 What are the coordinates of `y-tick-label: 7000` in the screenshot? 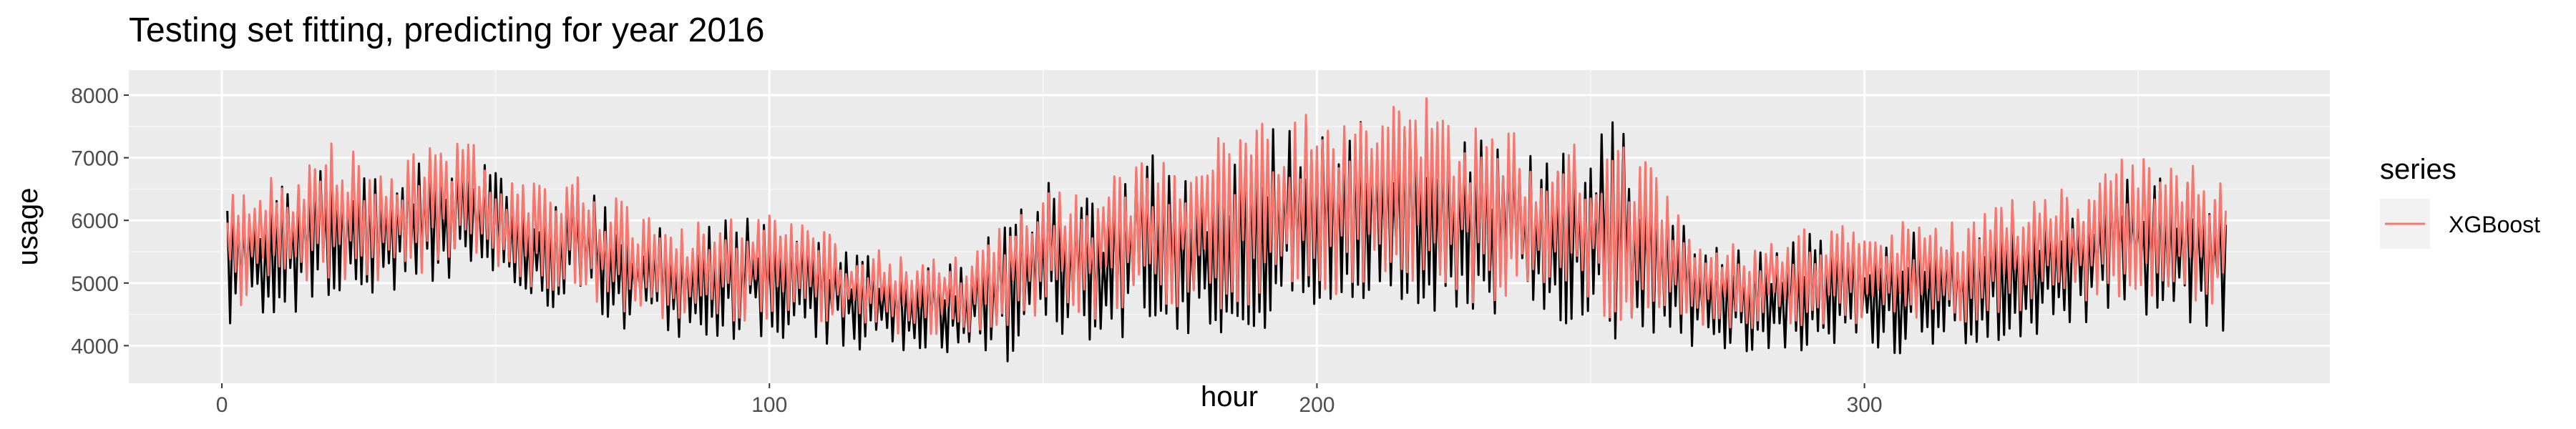 It's located at (95, 159).